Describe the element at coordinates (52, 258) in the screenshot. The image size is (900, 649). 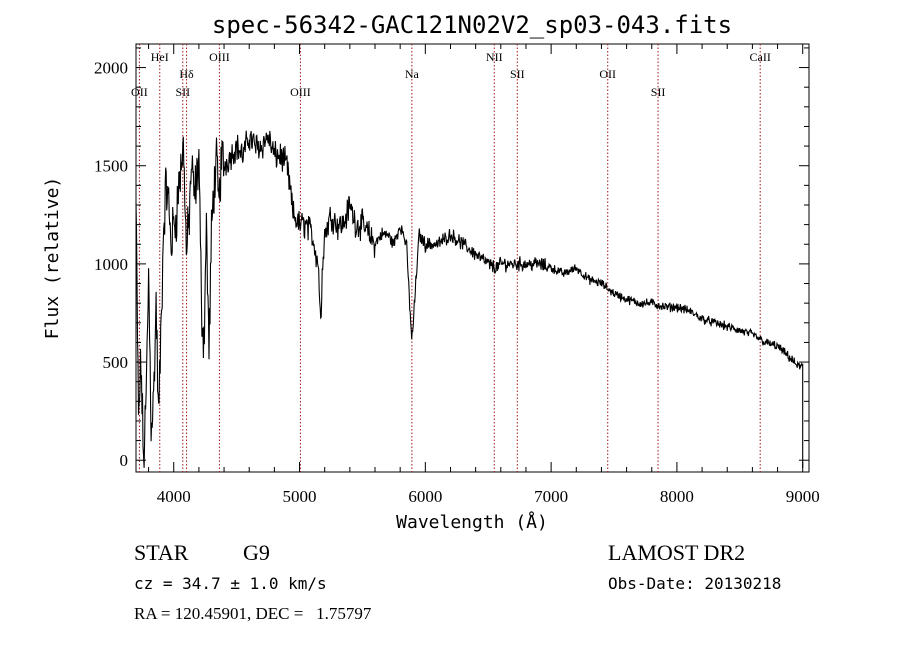
I see `y-axis-label: Flux (relative)` at that location.